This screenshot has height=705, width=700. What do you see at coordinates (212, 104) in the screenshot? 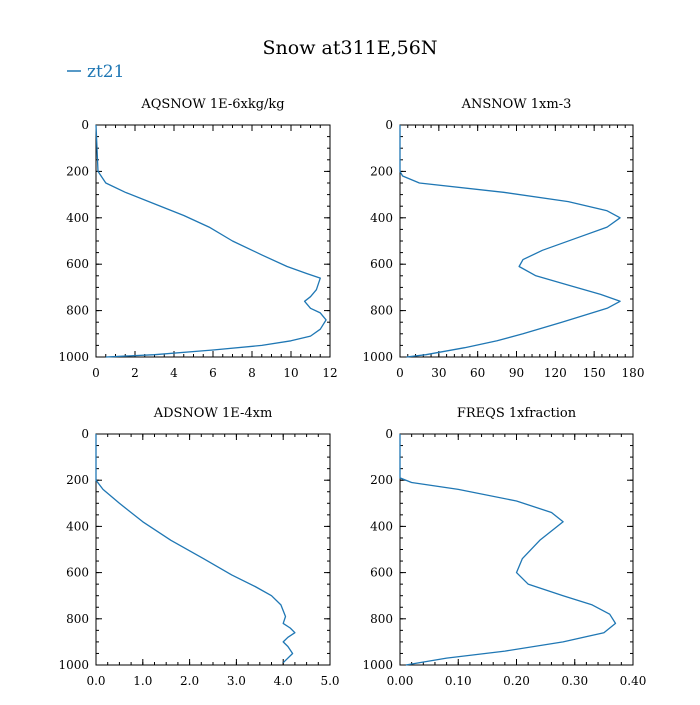
I see `panel-title: AQSNOW 1E-6xkg/kg` at bounding box center [212, 104].